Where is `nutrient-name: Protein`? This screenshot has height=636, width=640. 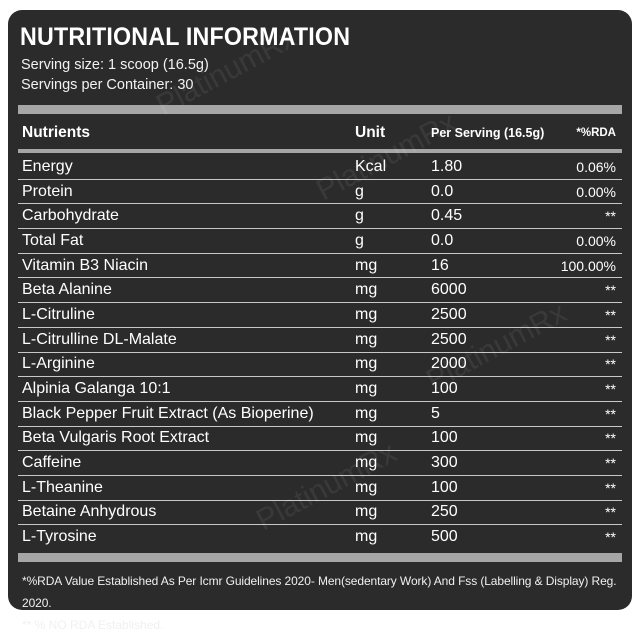
nutrient-name: Protein is located at coordinates (184, 192).